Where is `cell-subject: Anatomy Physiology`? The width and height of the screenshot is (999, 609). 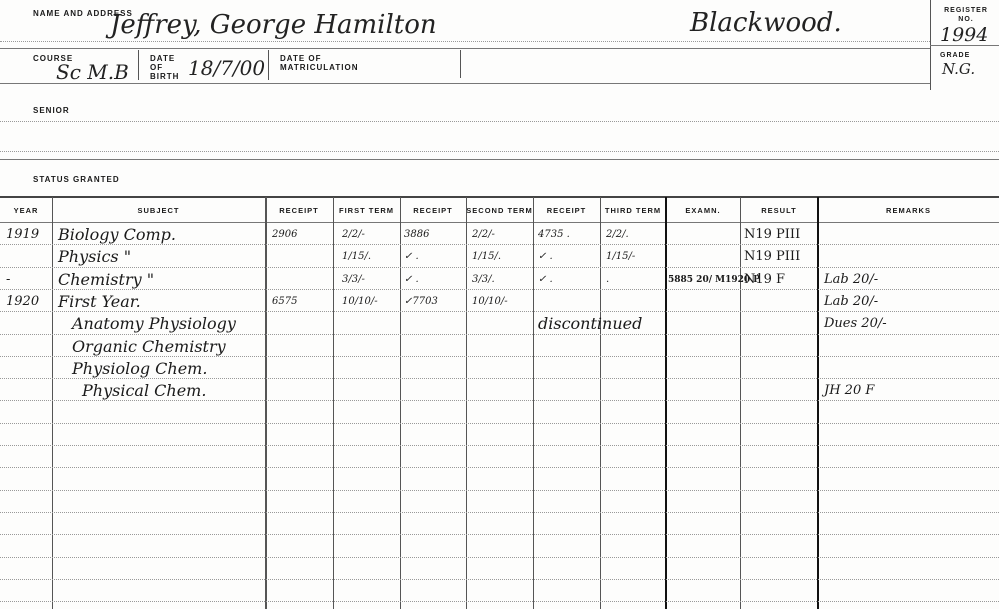
cell-subject: Anatomy Physiology is located at coordinates (154, 324).